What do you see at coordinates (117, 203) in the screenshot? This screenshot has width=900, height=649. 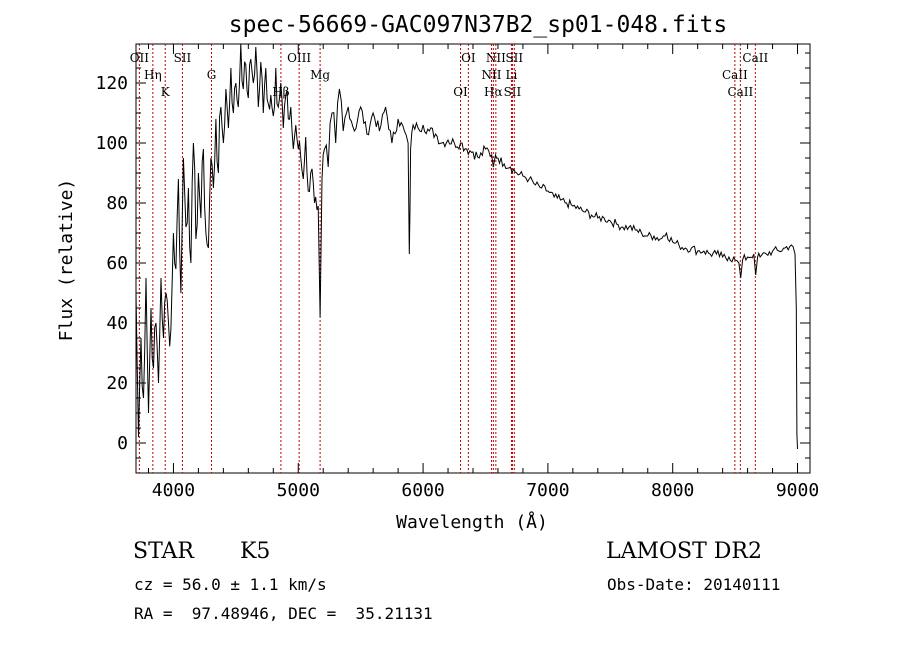 I see `y-tick-label: 80` at bounding box center [117, 203].